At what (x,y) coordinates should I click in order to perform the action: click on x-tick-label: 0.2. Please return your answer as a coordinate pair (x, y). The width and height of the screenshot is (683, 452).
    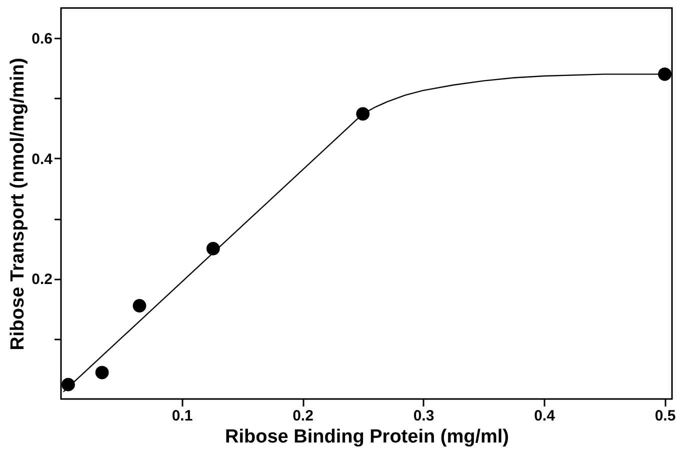
    Looking at the image, I should click on (303, 416).